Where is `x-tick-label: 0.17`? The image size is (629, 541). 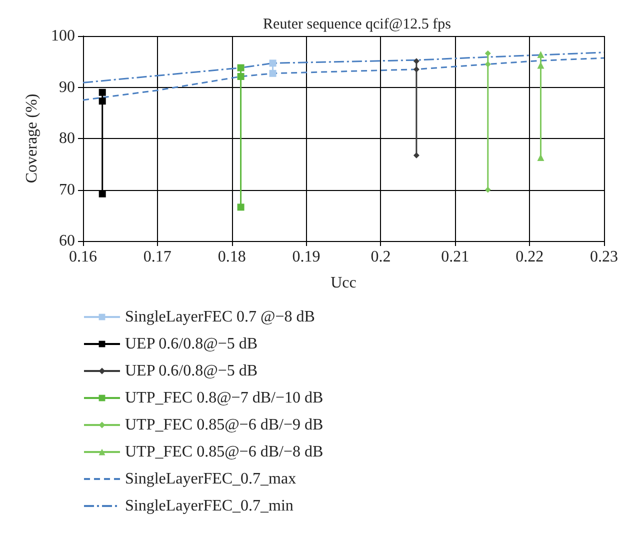
x-tick-label: 0.17 is located at coordinates (157, 257).